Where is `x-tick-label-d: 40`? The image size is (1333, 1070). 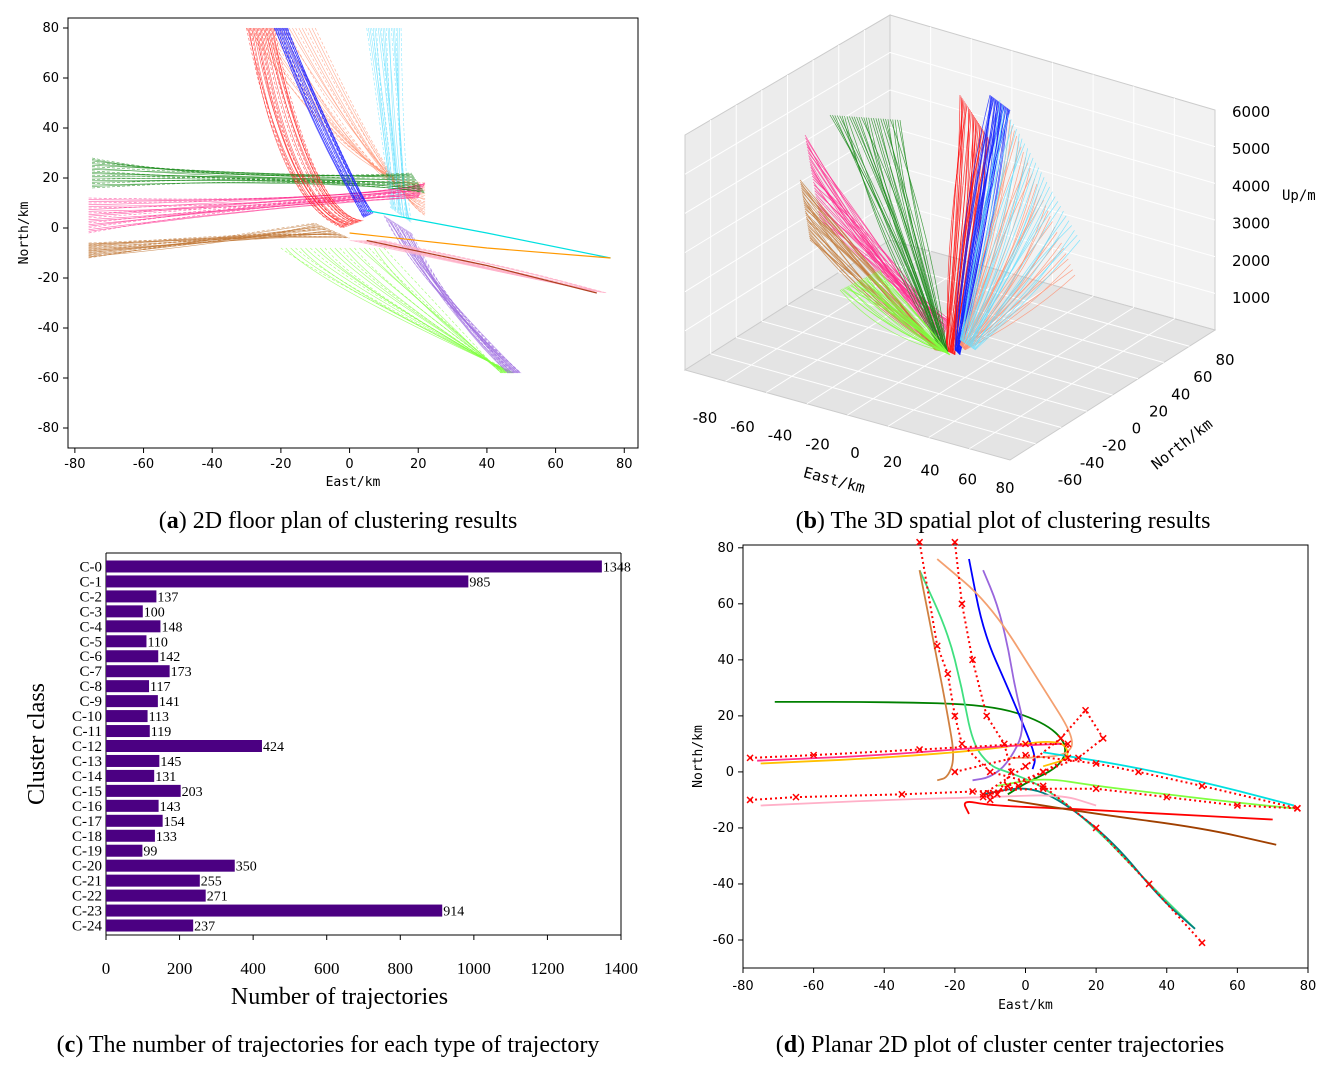 x-tick-label-d: 40 is located at coordinates (1166, 986).